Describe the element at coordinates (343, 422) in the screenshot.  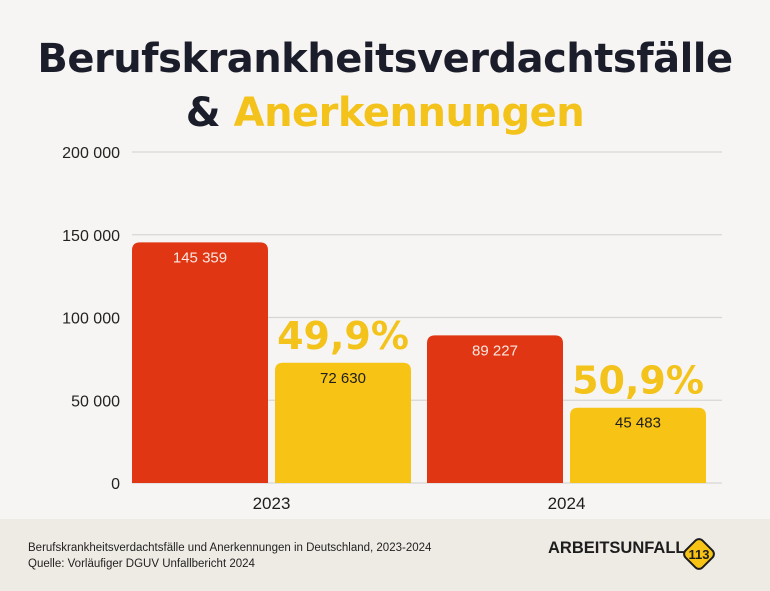
I see `bar-anerkennungen-2023` at that location.